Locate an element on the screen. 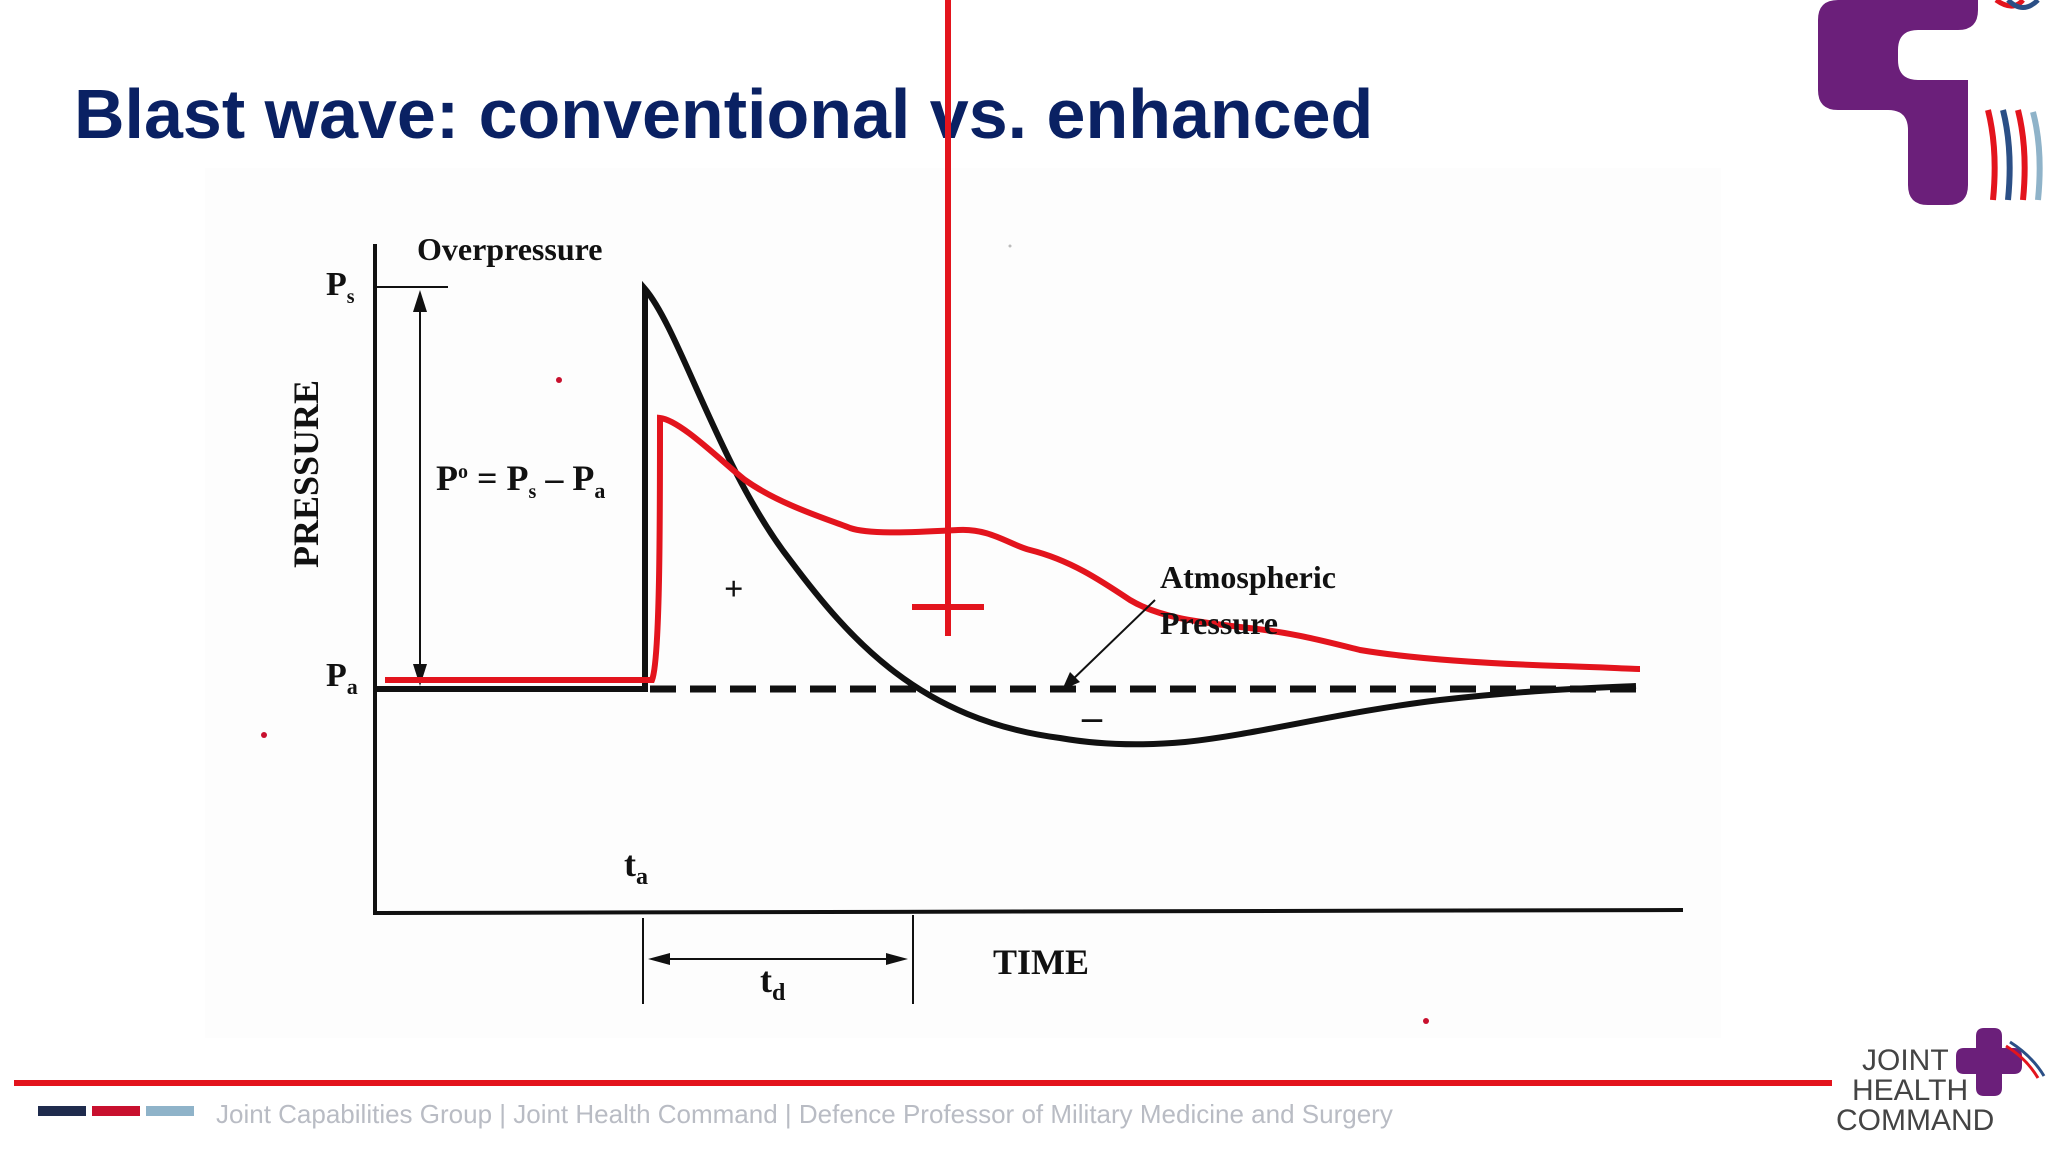 The image size is (2048, 1152). pressure-axis-label: PRESSURE is located at coordinates (306, 474).